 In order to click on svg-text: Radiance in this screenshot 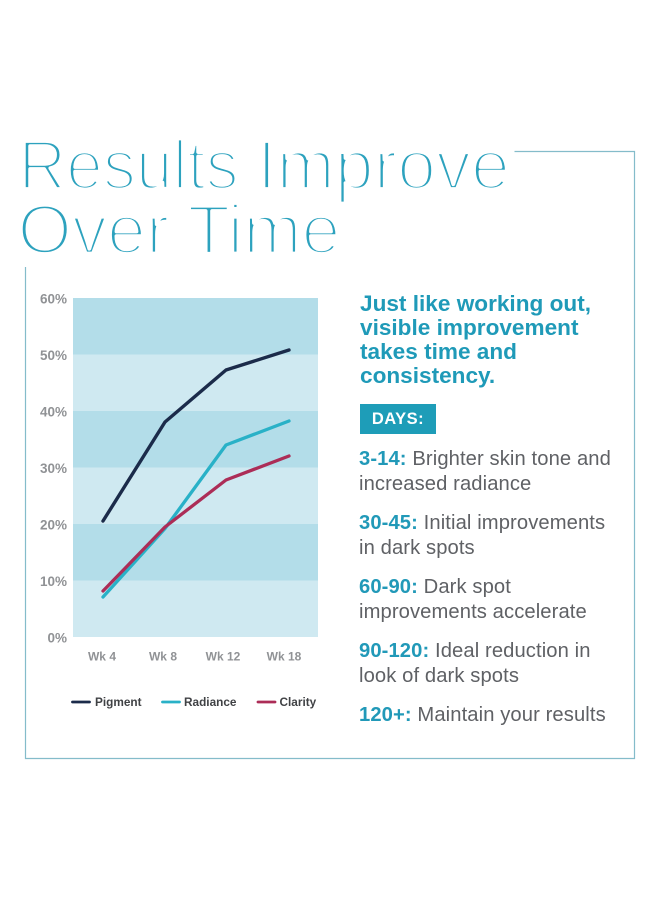, I will do `click(210, 702)`.